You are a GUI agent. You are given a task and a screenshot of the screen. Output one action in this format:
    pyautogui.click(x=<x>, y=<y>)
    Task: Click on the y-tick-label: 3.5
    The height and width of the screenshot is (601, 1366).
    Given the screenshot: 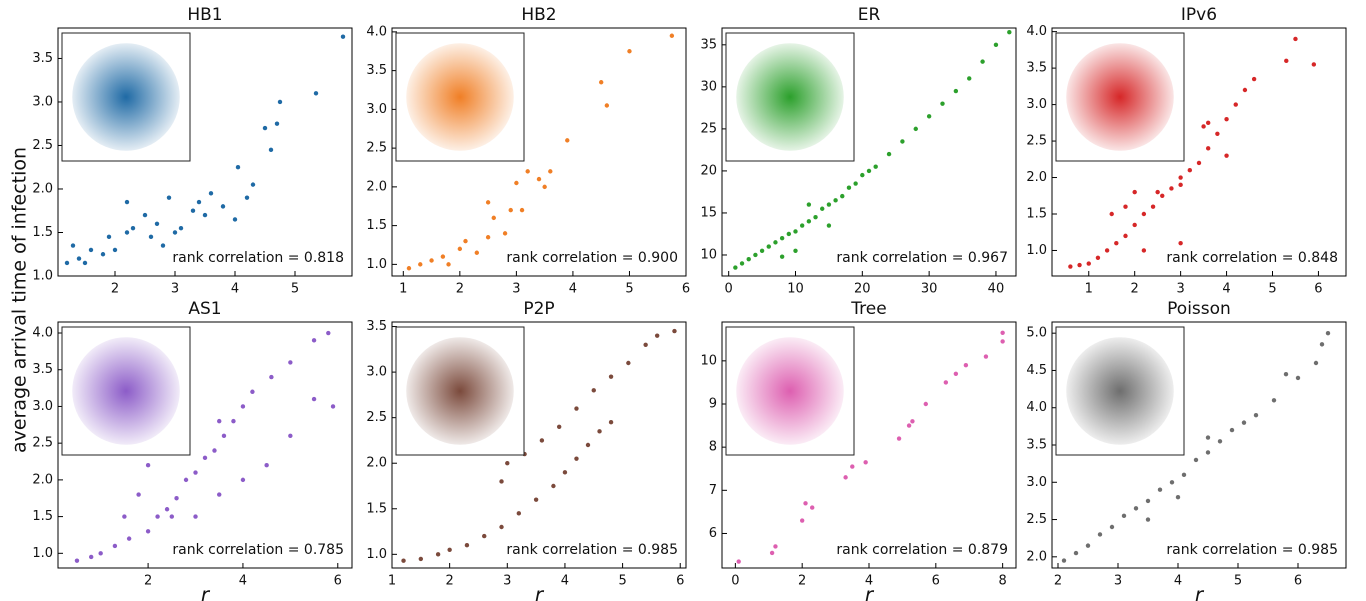 What is the action you would take?
    pyautogui.click(x=42, y=58)
    